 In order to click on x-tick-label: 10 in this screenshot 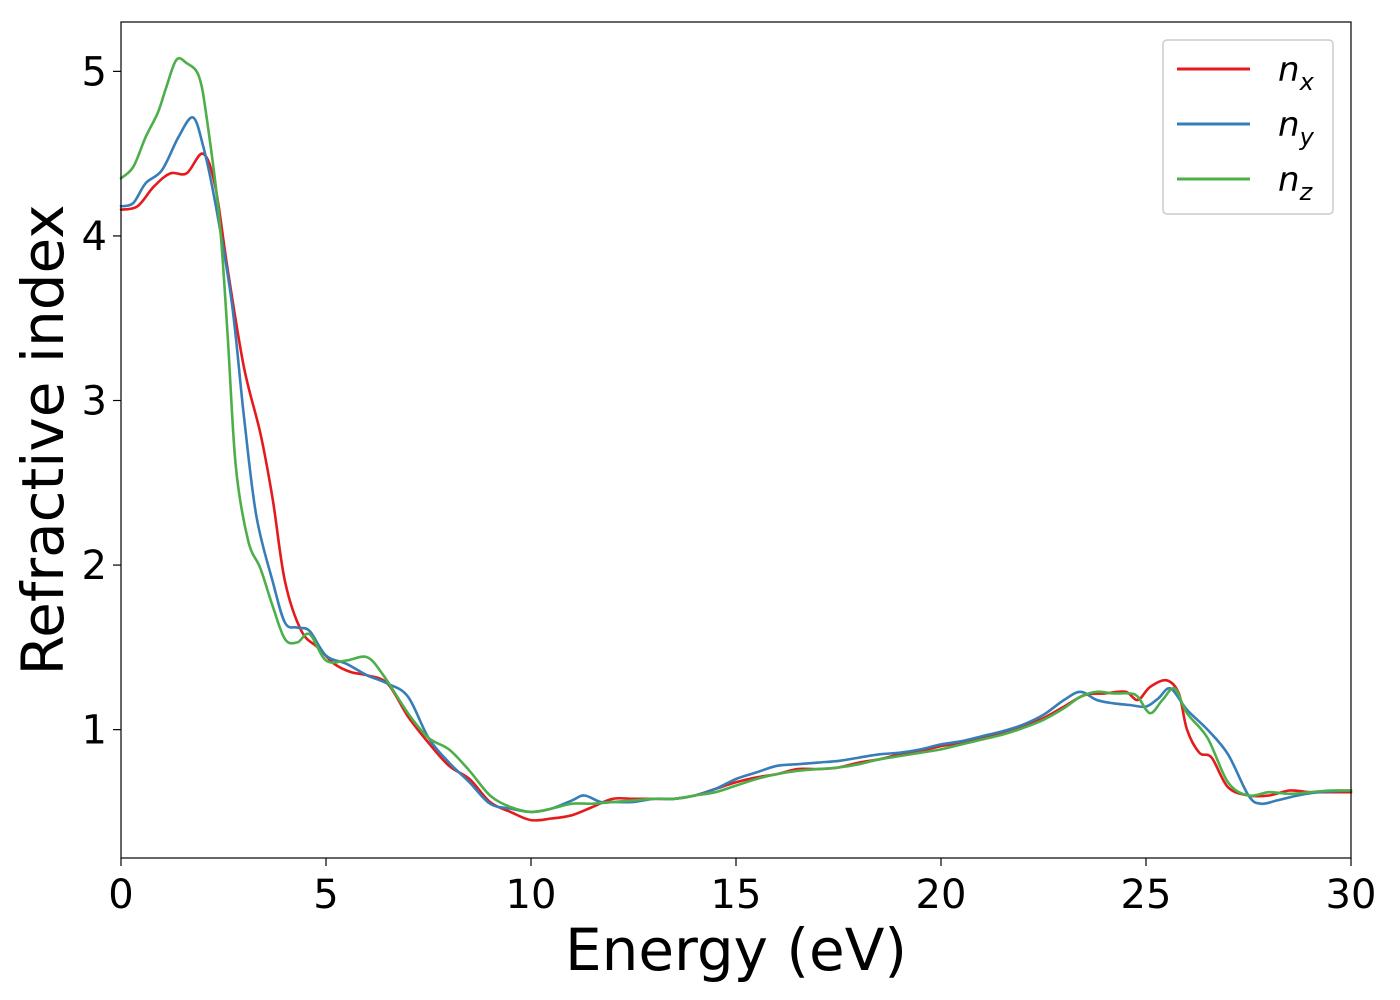, I will do `click(531, 895)`.